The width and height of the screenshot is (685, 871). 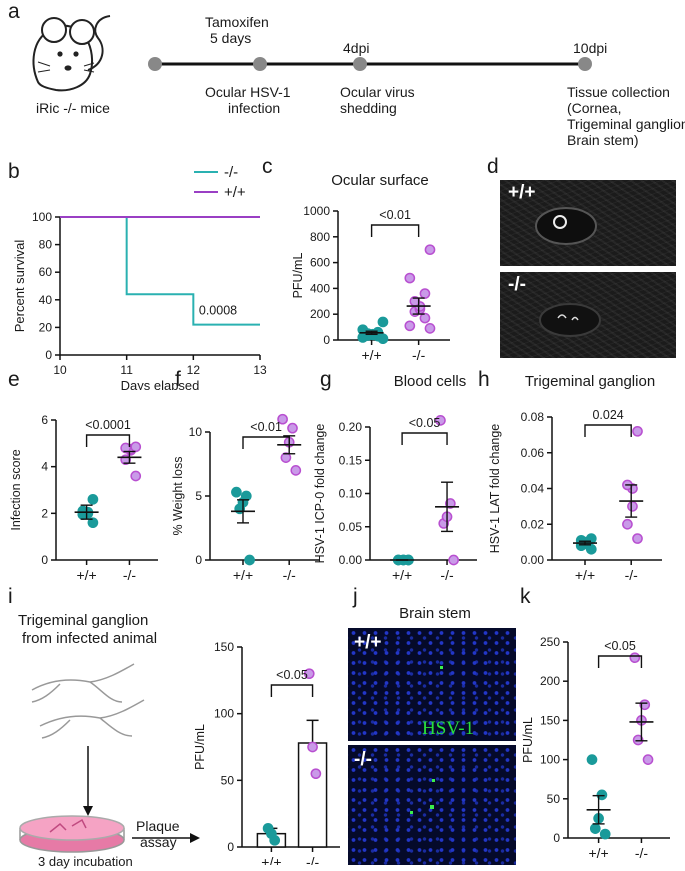 What do you see at coordinates (533, 489) in the screenshot?
I see `y-tick-label: 0.04` at bounding box center [533, 489].